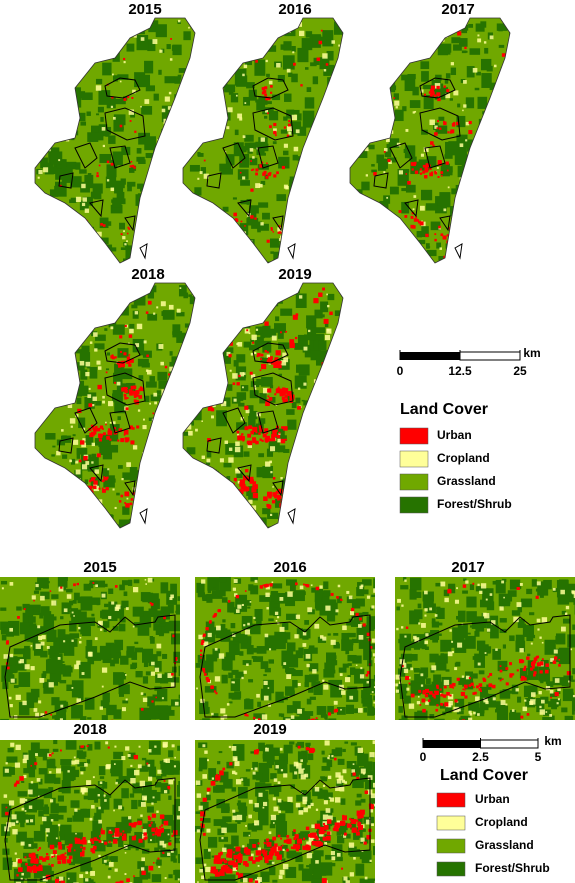 This screenshot has width=575, height=883. What do you see at coordinates (485, 648) in the screenshot?
I see `land-cover-raster` at bounding box center [485, 648].